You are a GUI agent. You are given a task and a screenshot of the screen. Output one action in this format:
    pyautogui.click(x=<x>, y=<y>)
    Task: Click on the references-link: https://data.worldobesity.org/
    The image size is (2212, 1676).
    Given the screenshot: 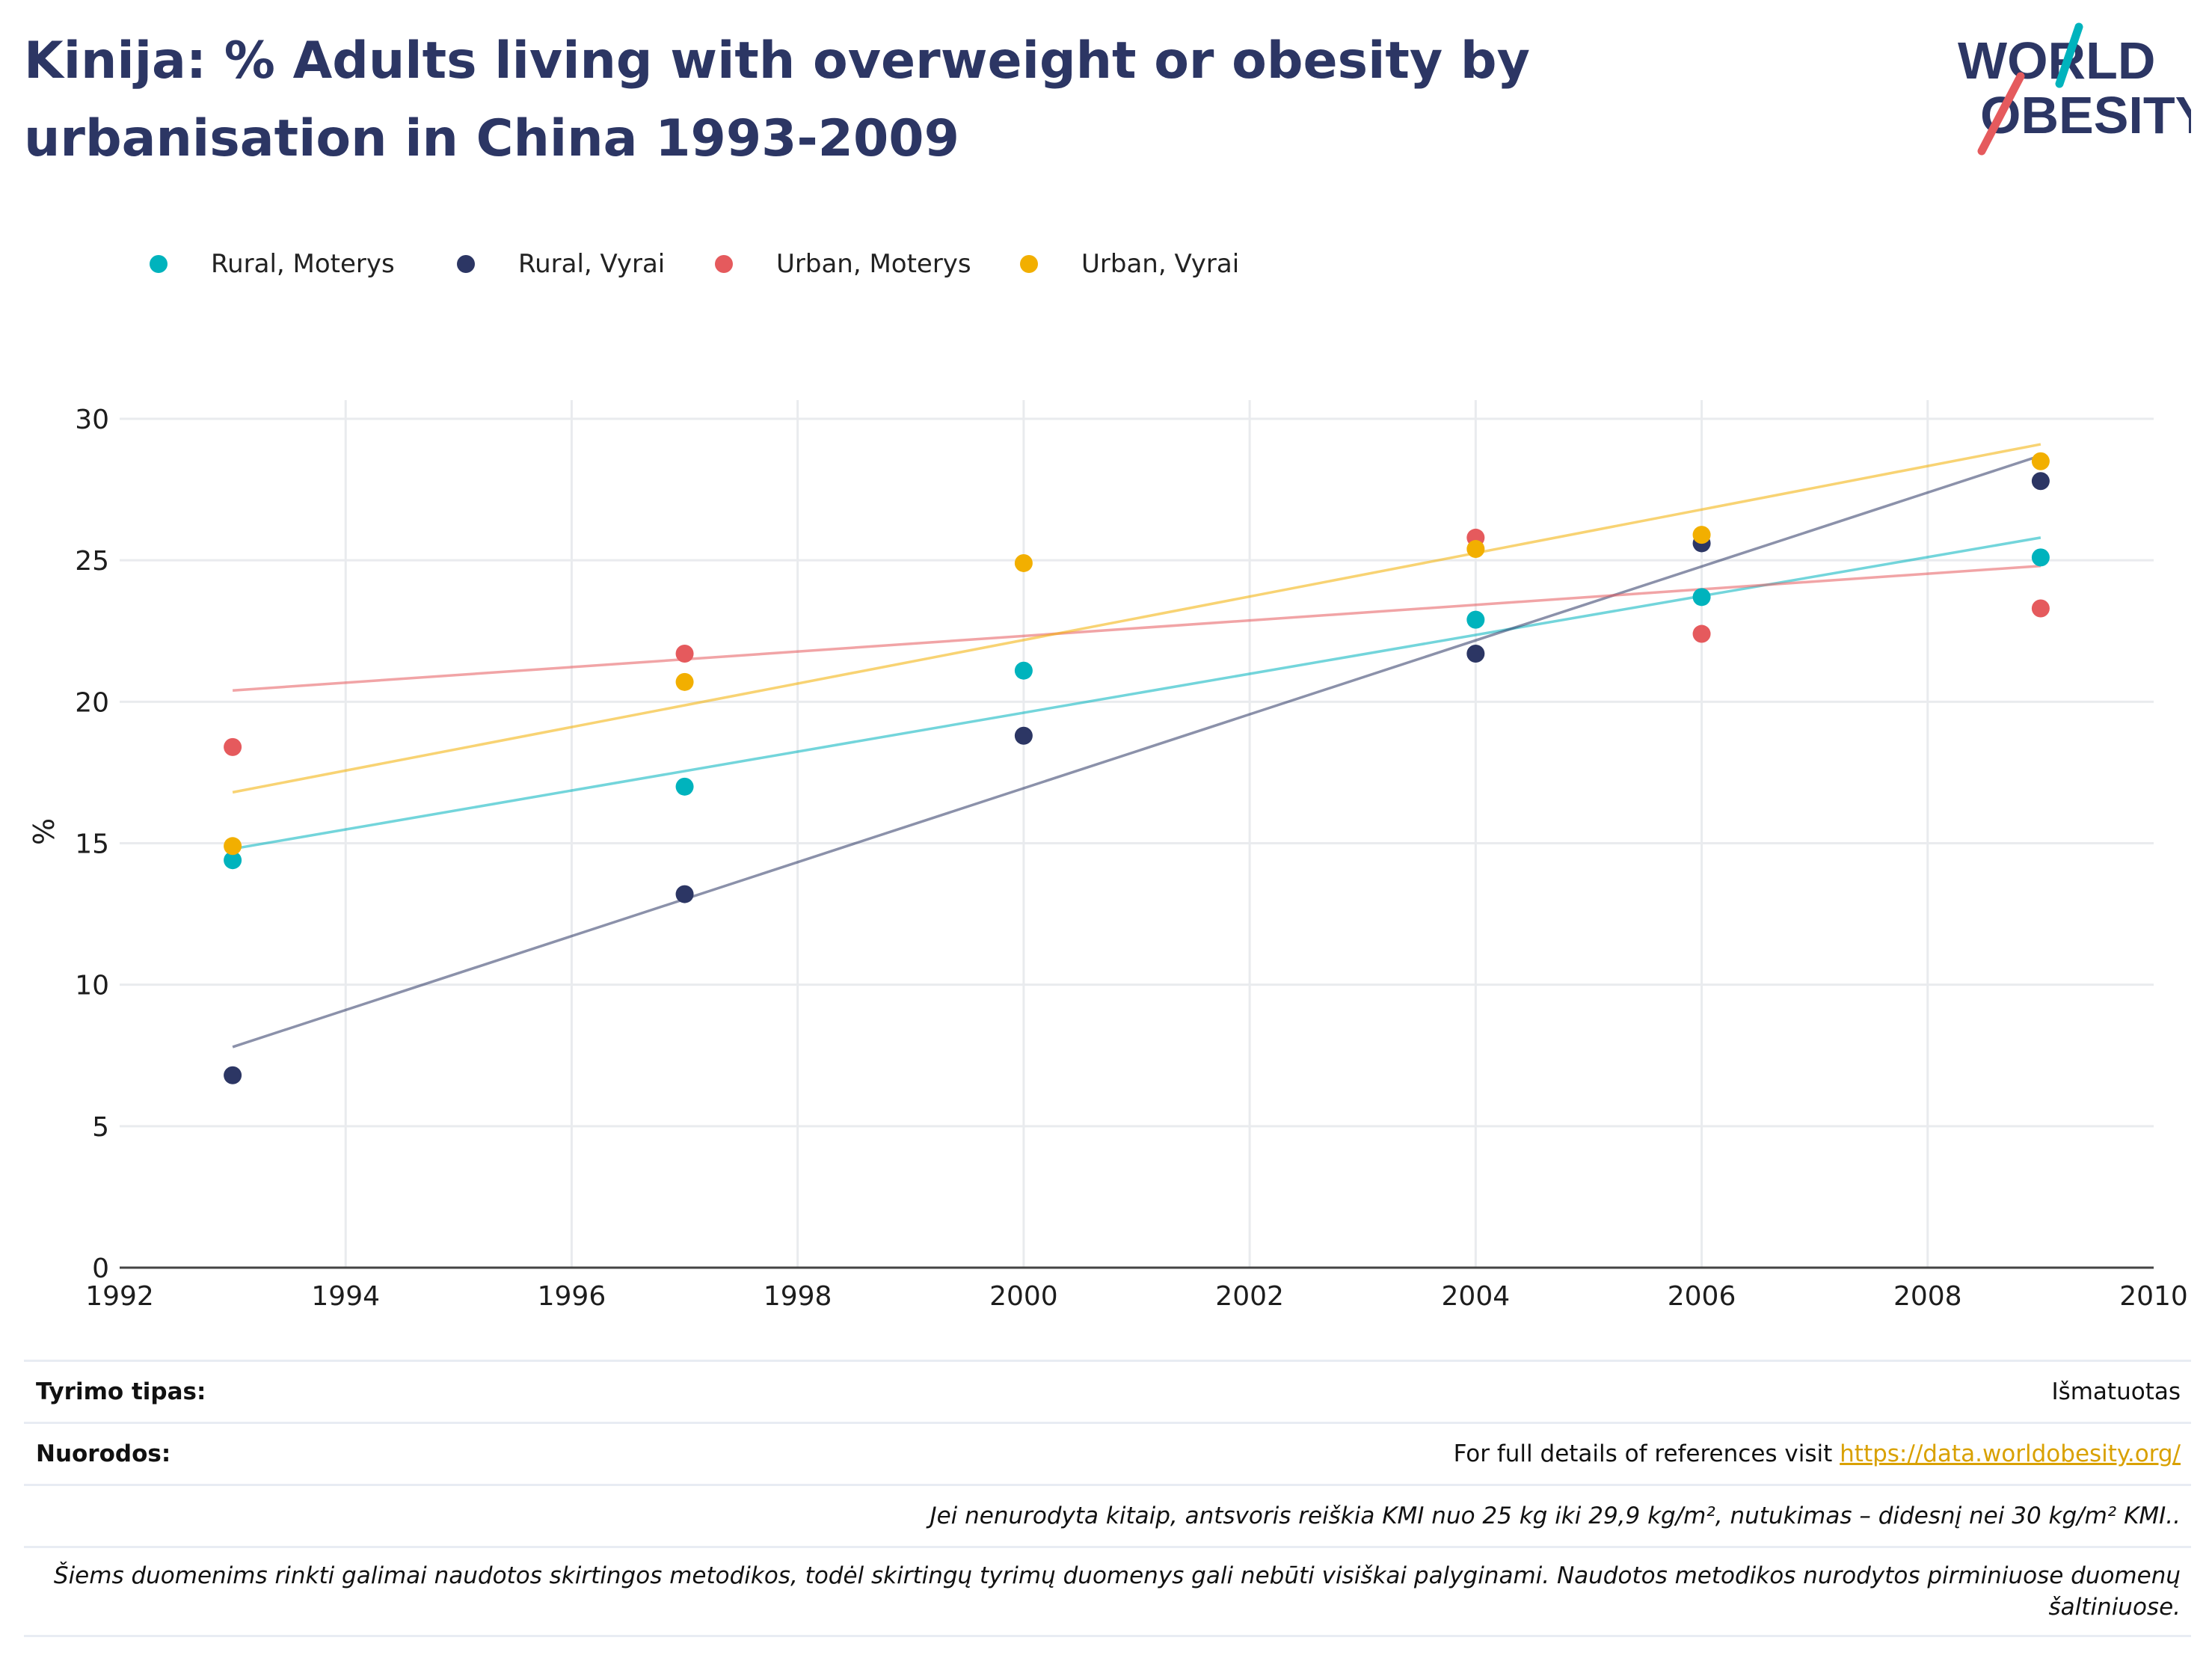 What is the action you would take?
    pyautogui.click(x=2010, y=1453)
    